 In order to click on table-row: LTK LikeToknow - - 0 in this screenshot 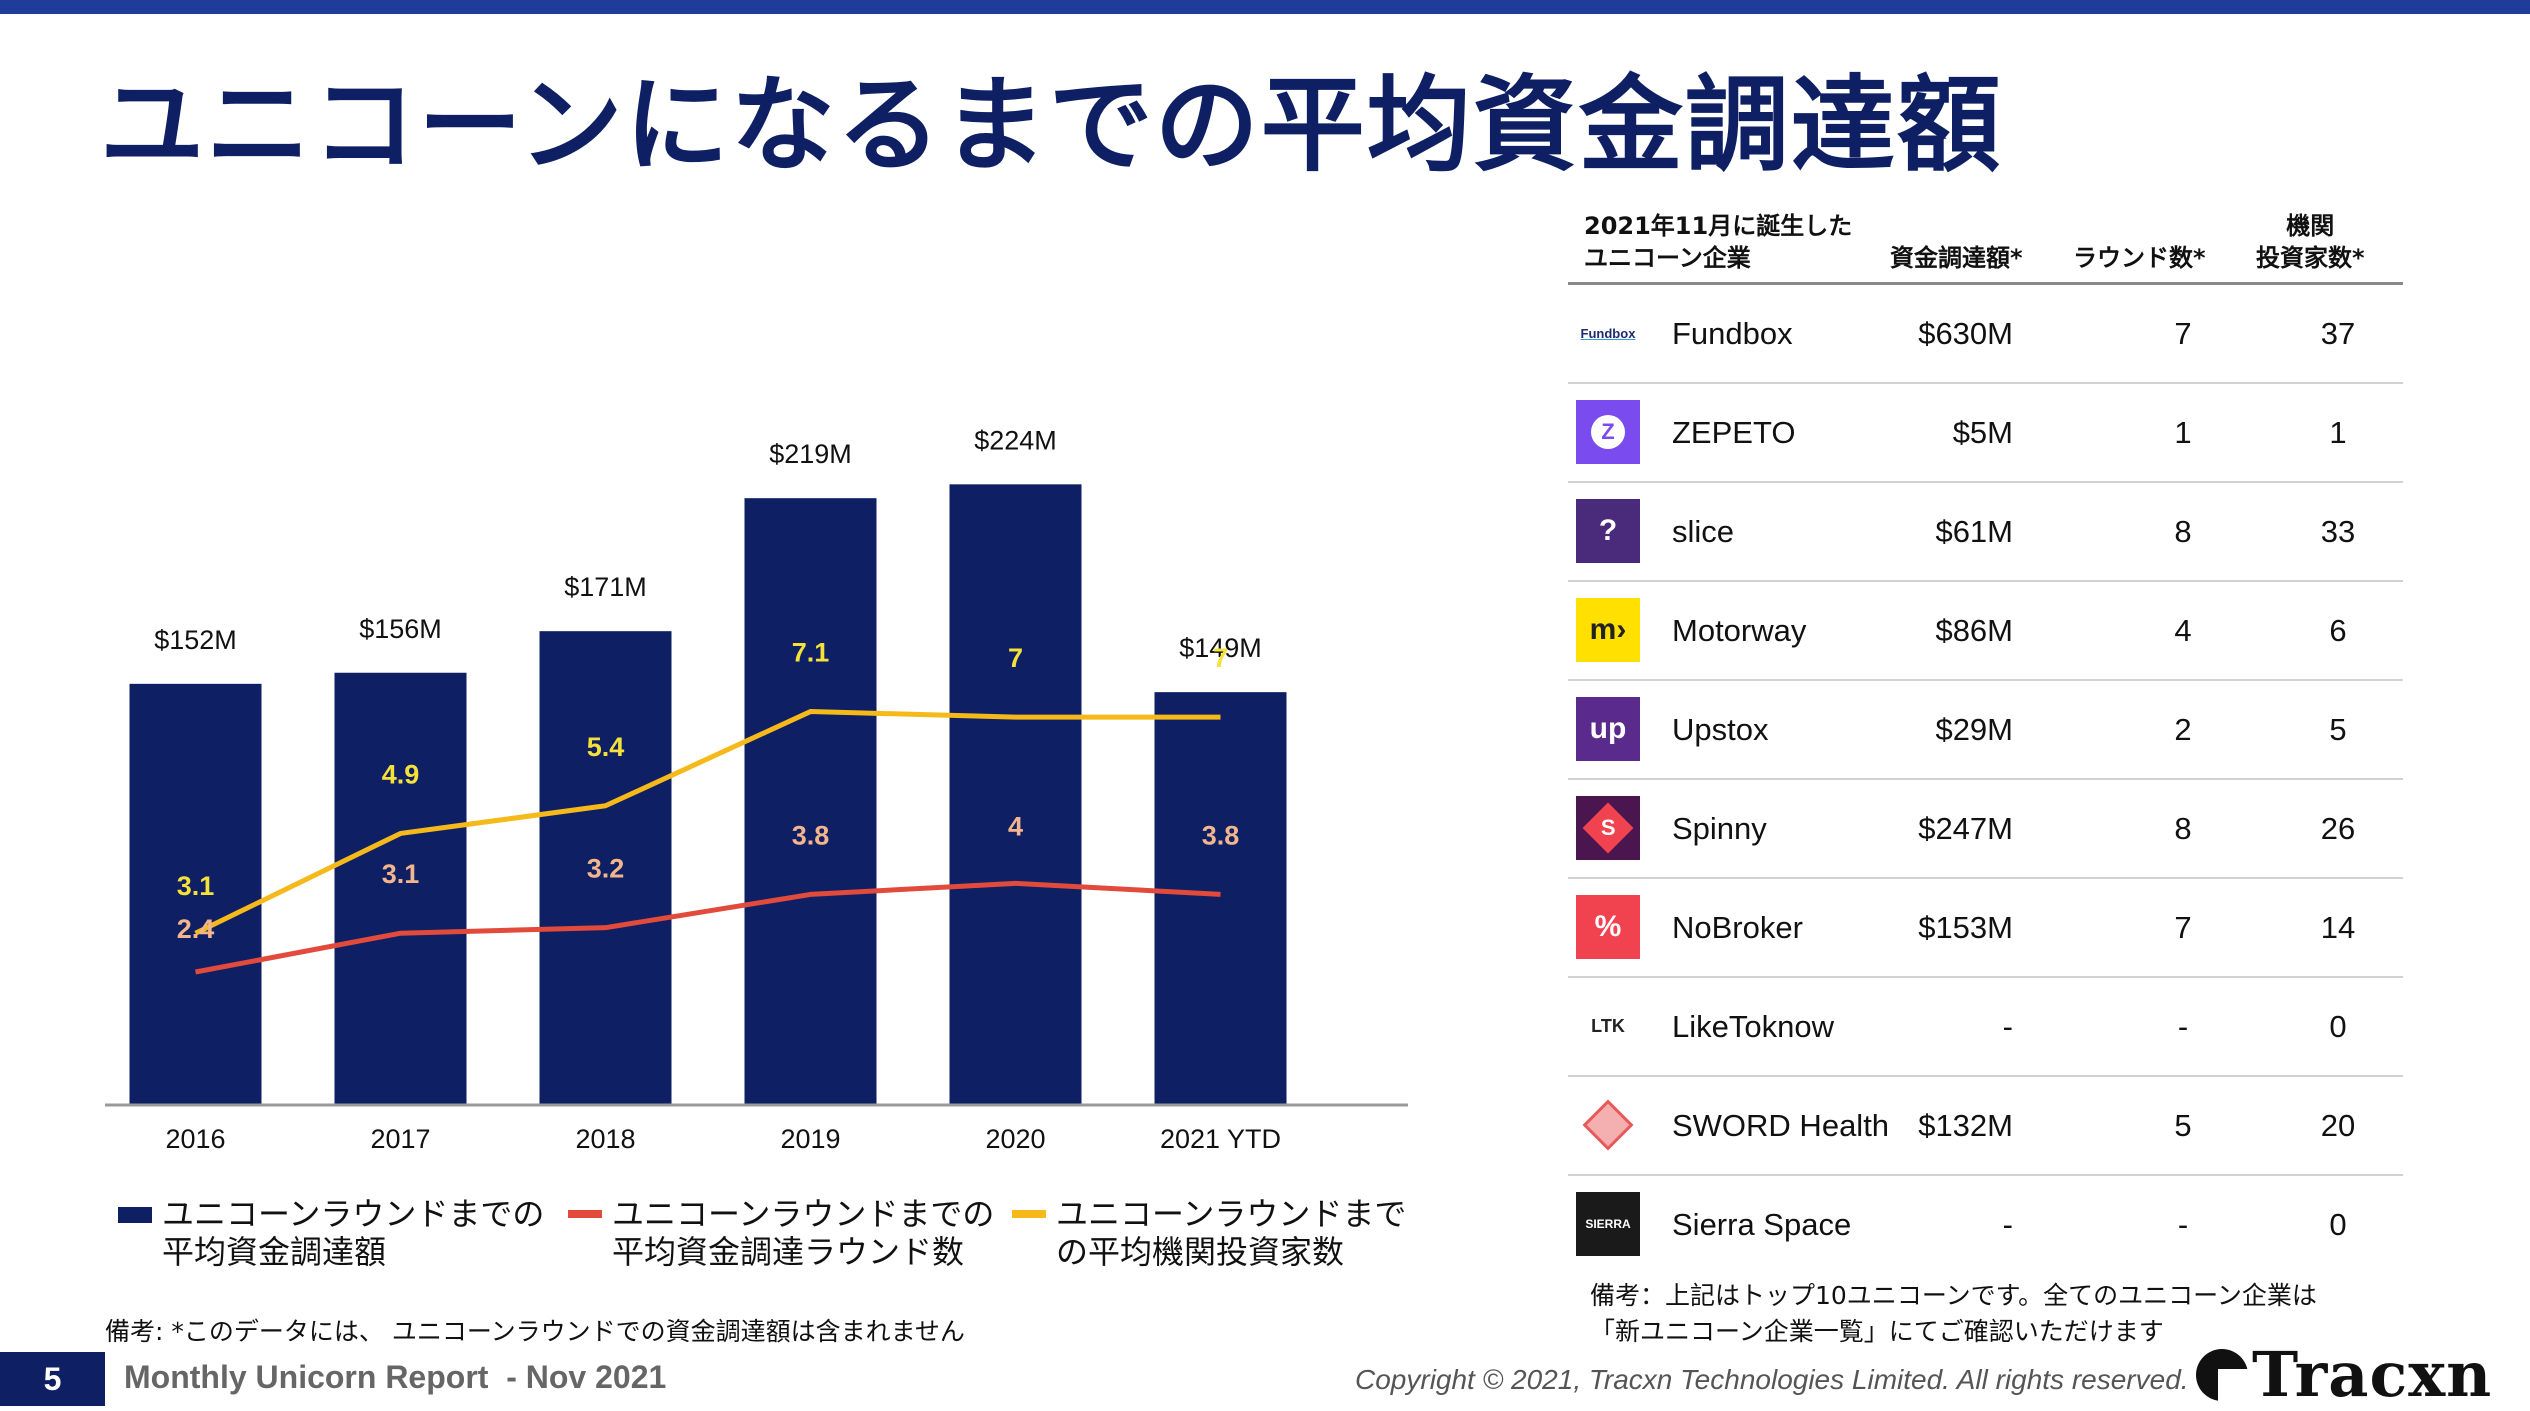, I will do `click(1985, 1027)`.